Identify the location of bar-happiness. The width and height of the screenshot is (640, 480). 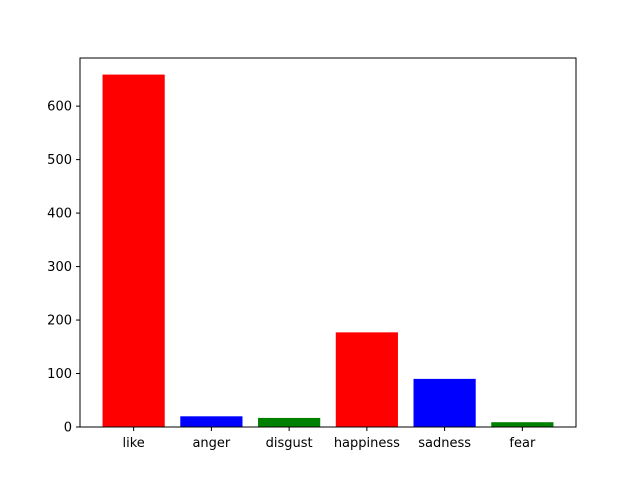
(366, 379).